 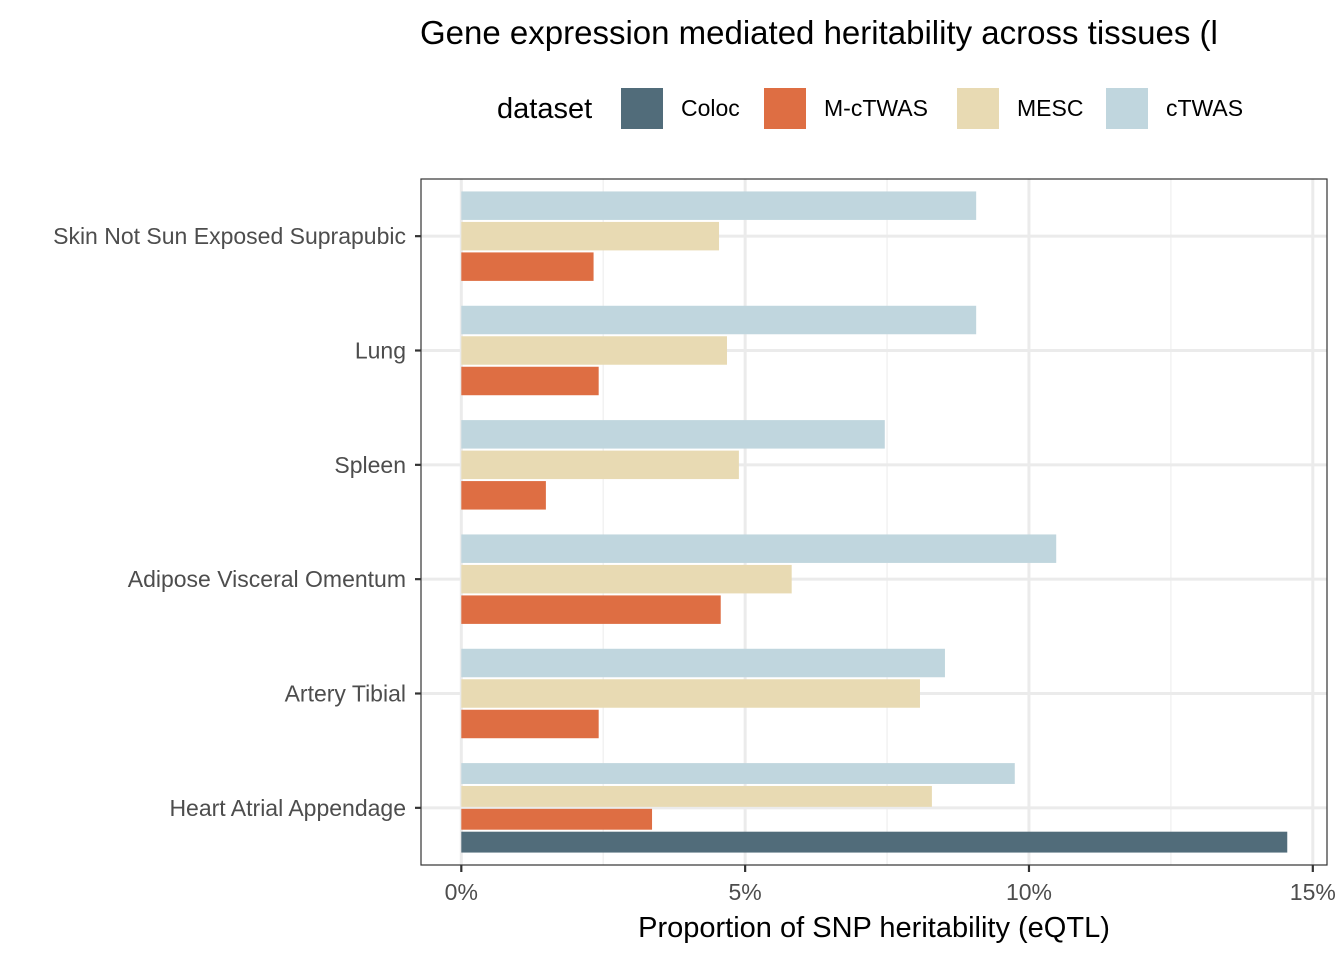 What do you see at coordinates (690, 693) in the screenshot?
I see `bar-mesc-artery-tibial` at bounding box center [690, 693].